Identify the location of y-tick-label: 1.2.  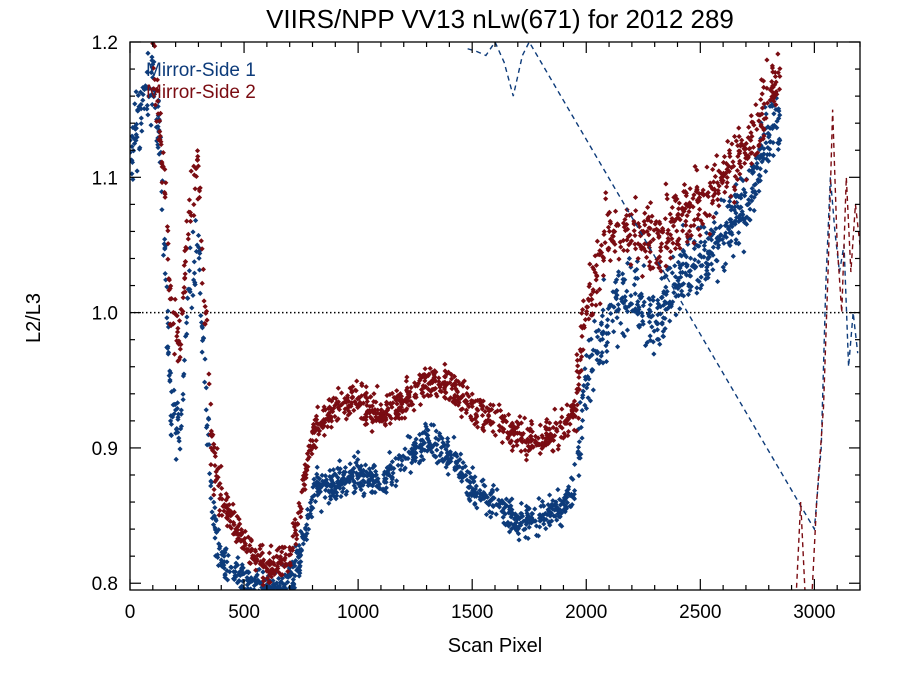
(105, 43).